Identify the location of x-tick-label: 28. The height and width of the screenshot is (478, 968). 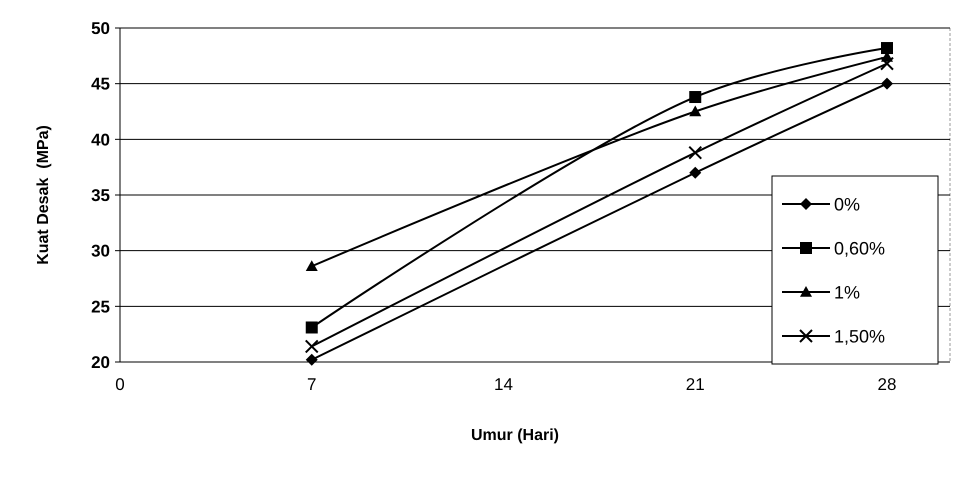
(887, 384).